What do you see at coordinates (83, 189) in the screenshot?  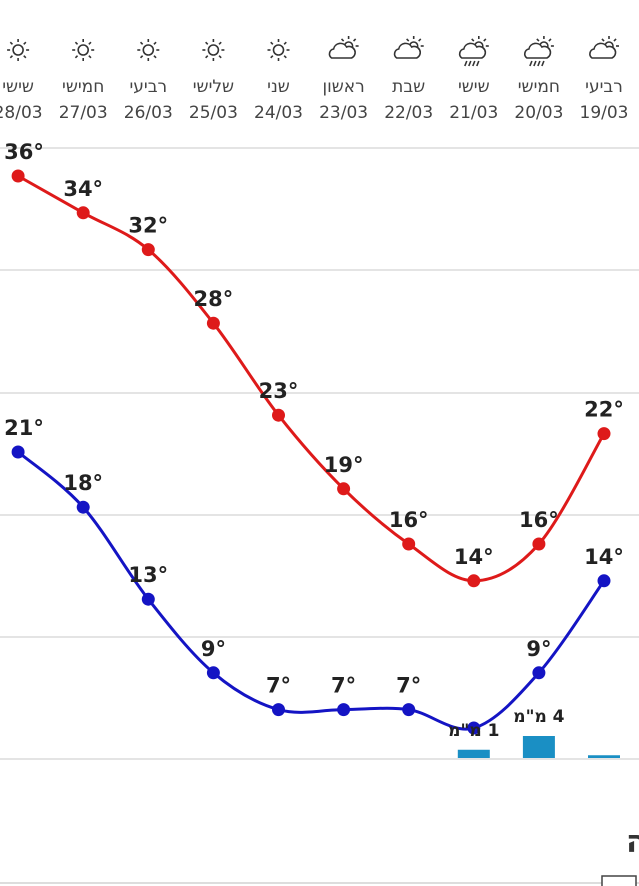 I see `temp-label: 34°` at bounding box center [83, 189].